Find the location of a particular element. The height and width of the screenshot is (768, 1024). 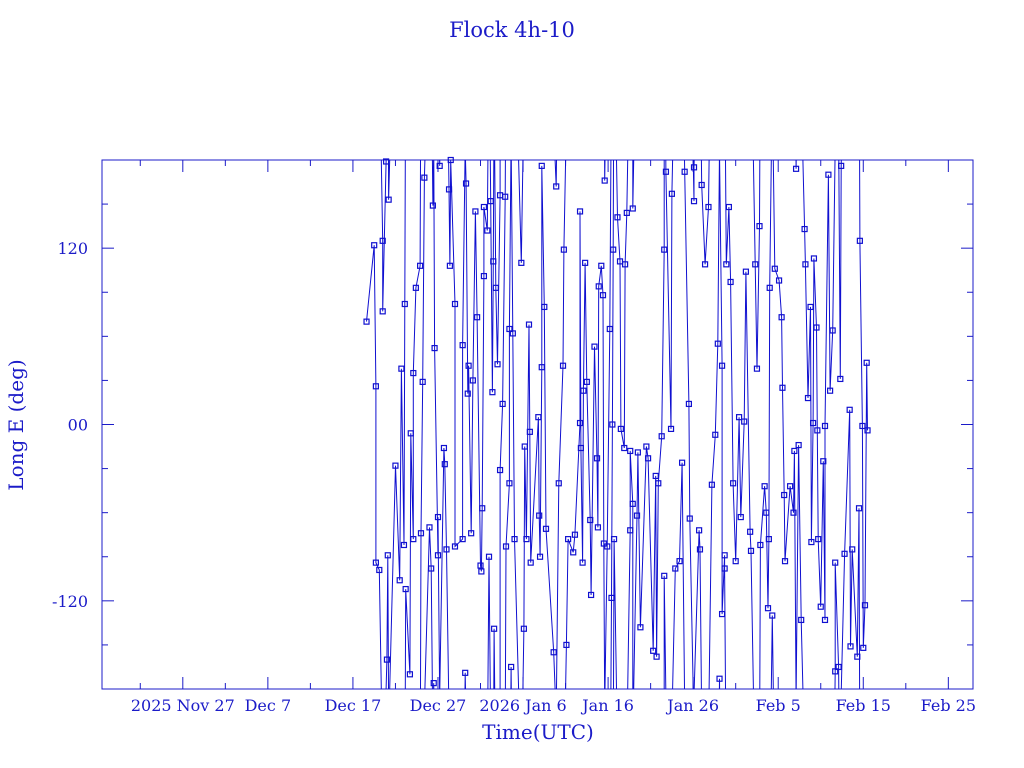

x-tick-label: 2026 Jan 6 is located at coordinates (522, 705).